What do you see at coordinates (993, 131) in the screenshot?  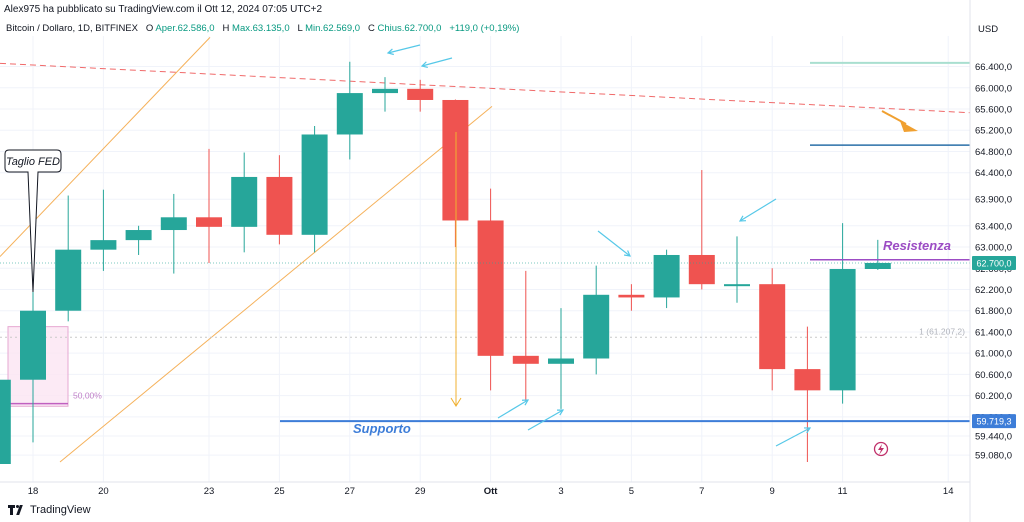 I see `y-tick-label: 65.200,0` at bounding box center [993, 131].